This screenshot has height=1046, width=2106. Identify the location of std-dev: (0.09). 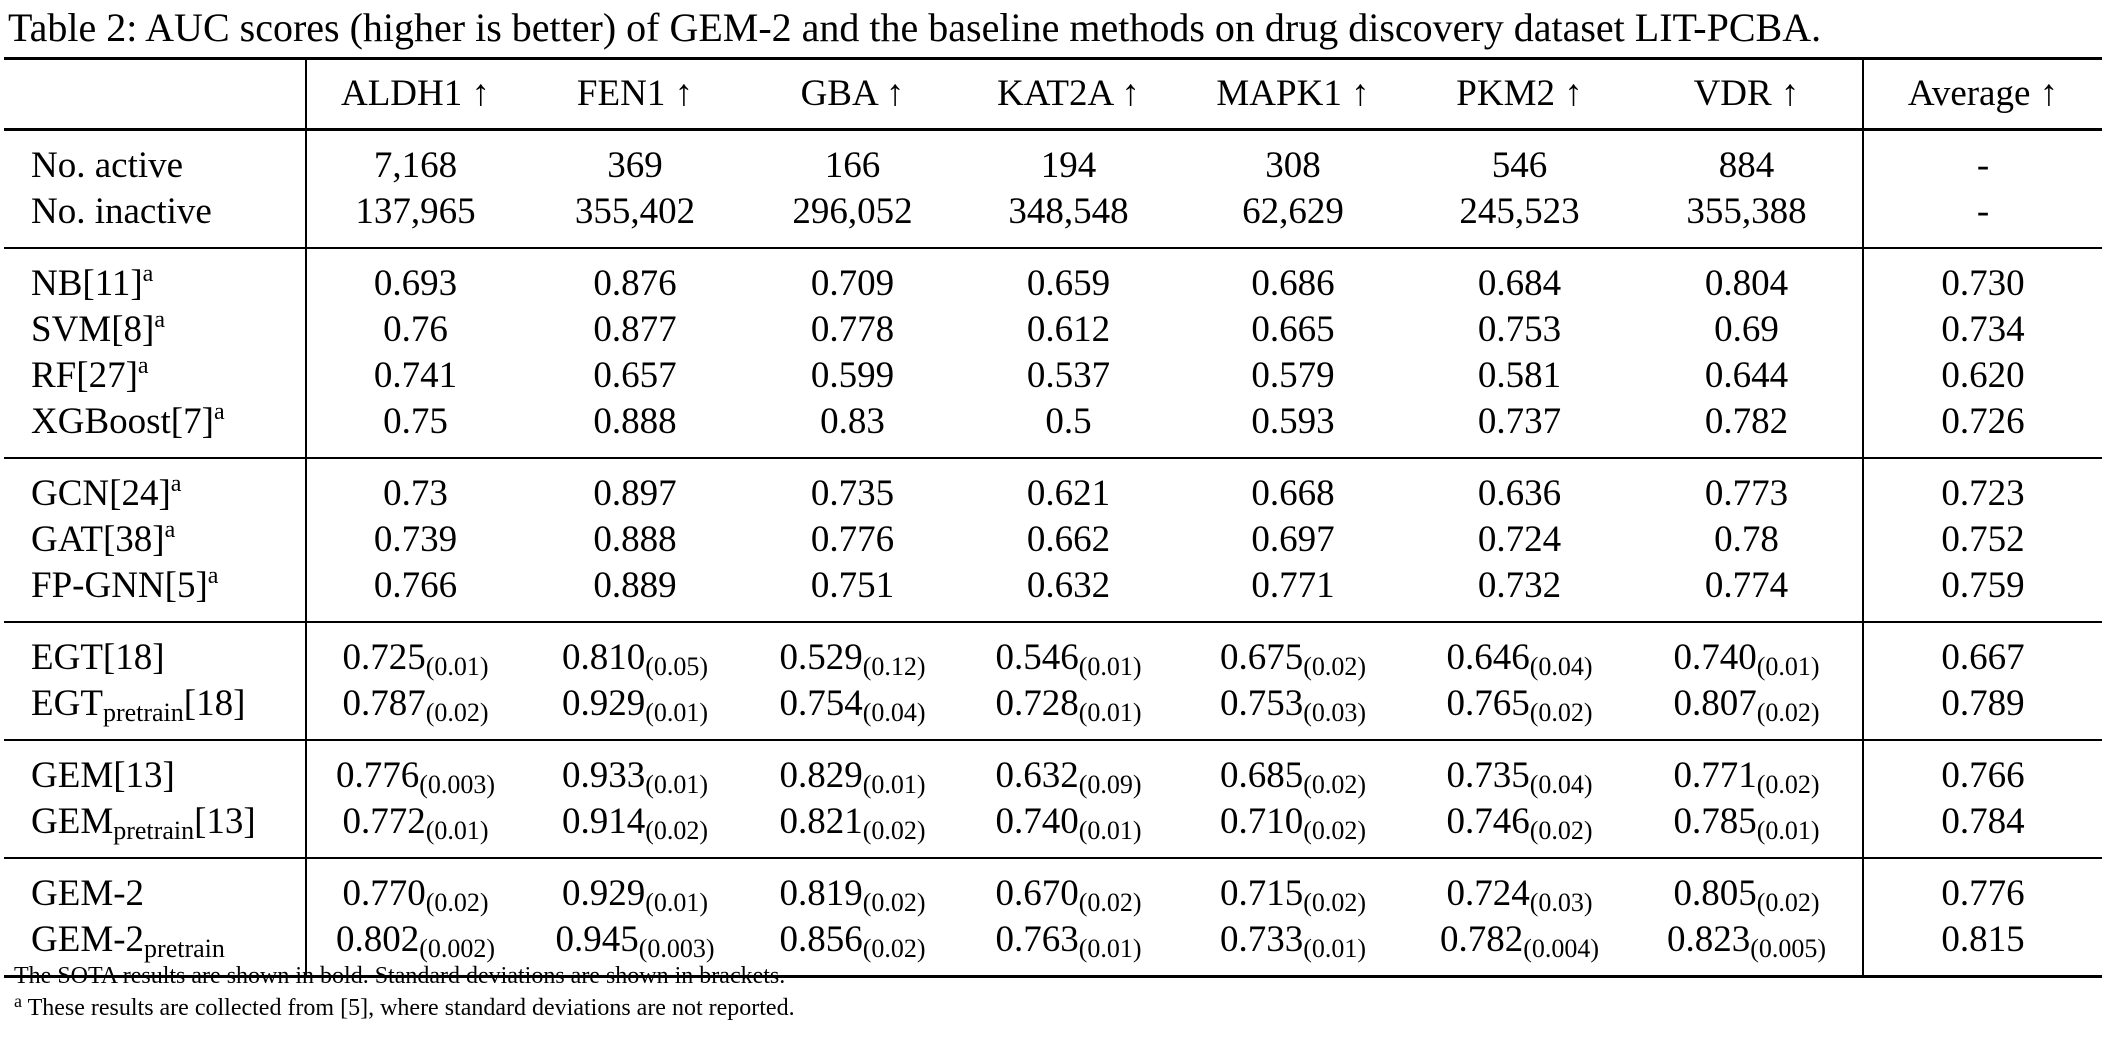
(1110, 784).